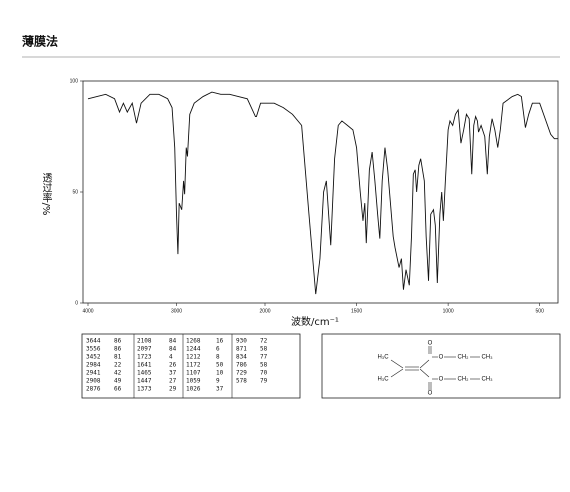  I want to click on peak-wavenumber: 729, so click(241, 373).